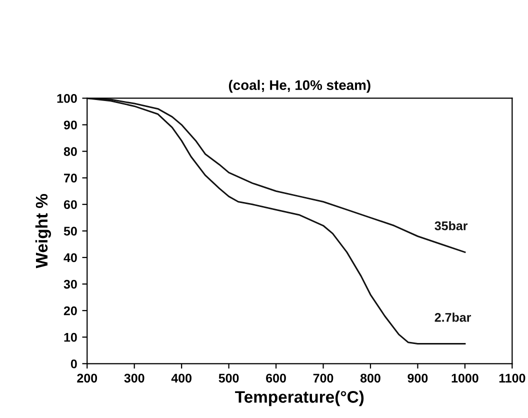 The image size is (528, 418). I want to click on x-axis-title: Temperature(°C), so click(299, 398).